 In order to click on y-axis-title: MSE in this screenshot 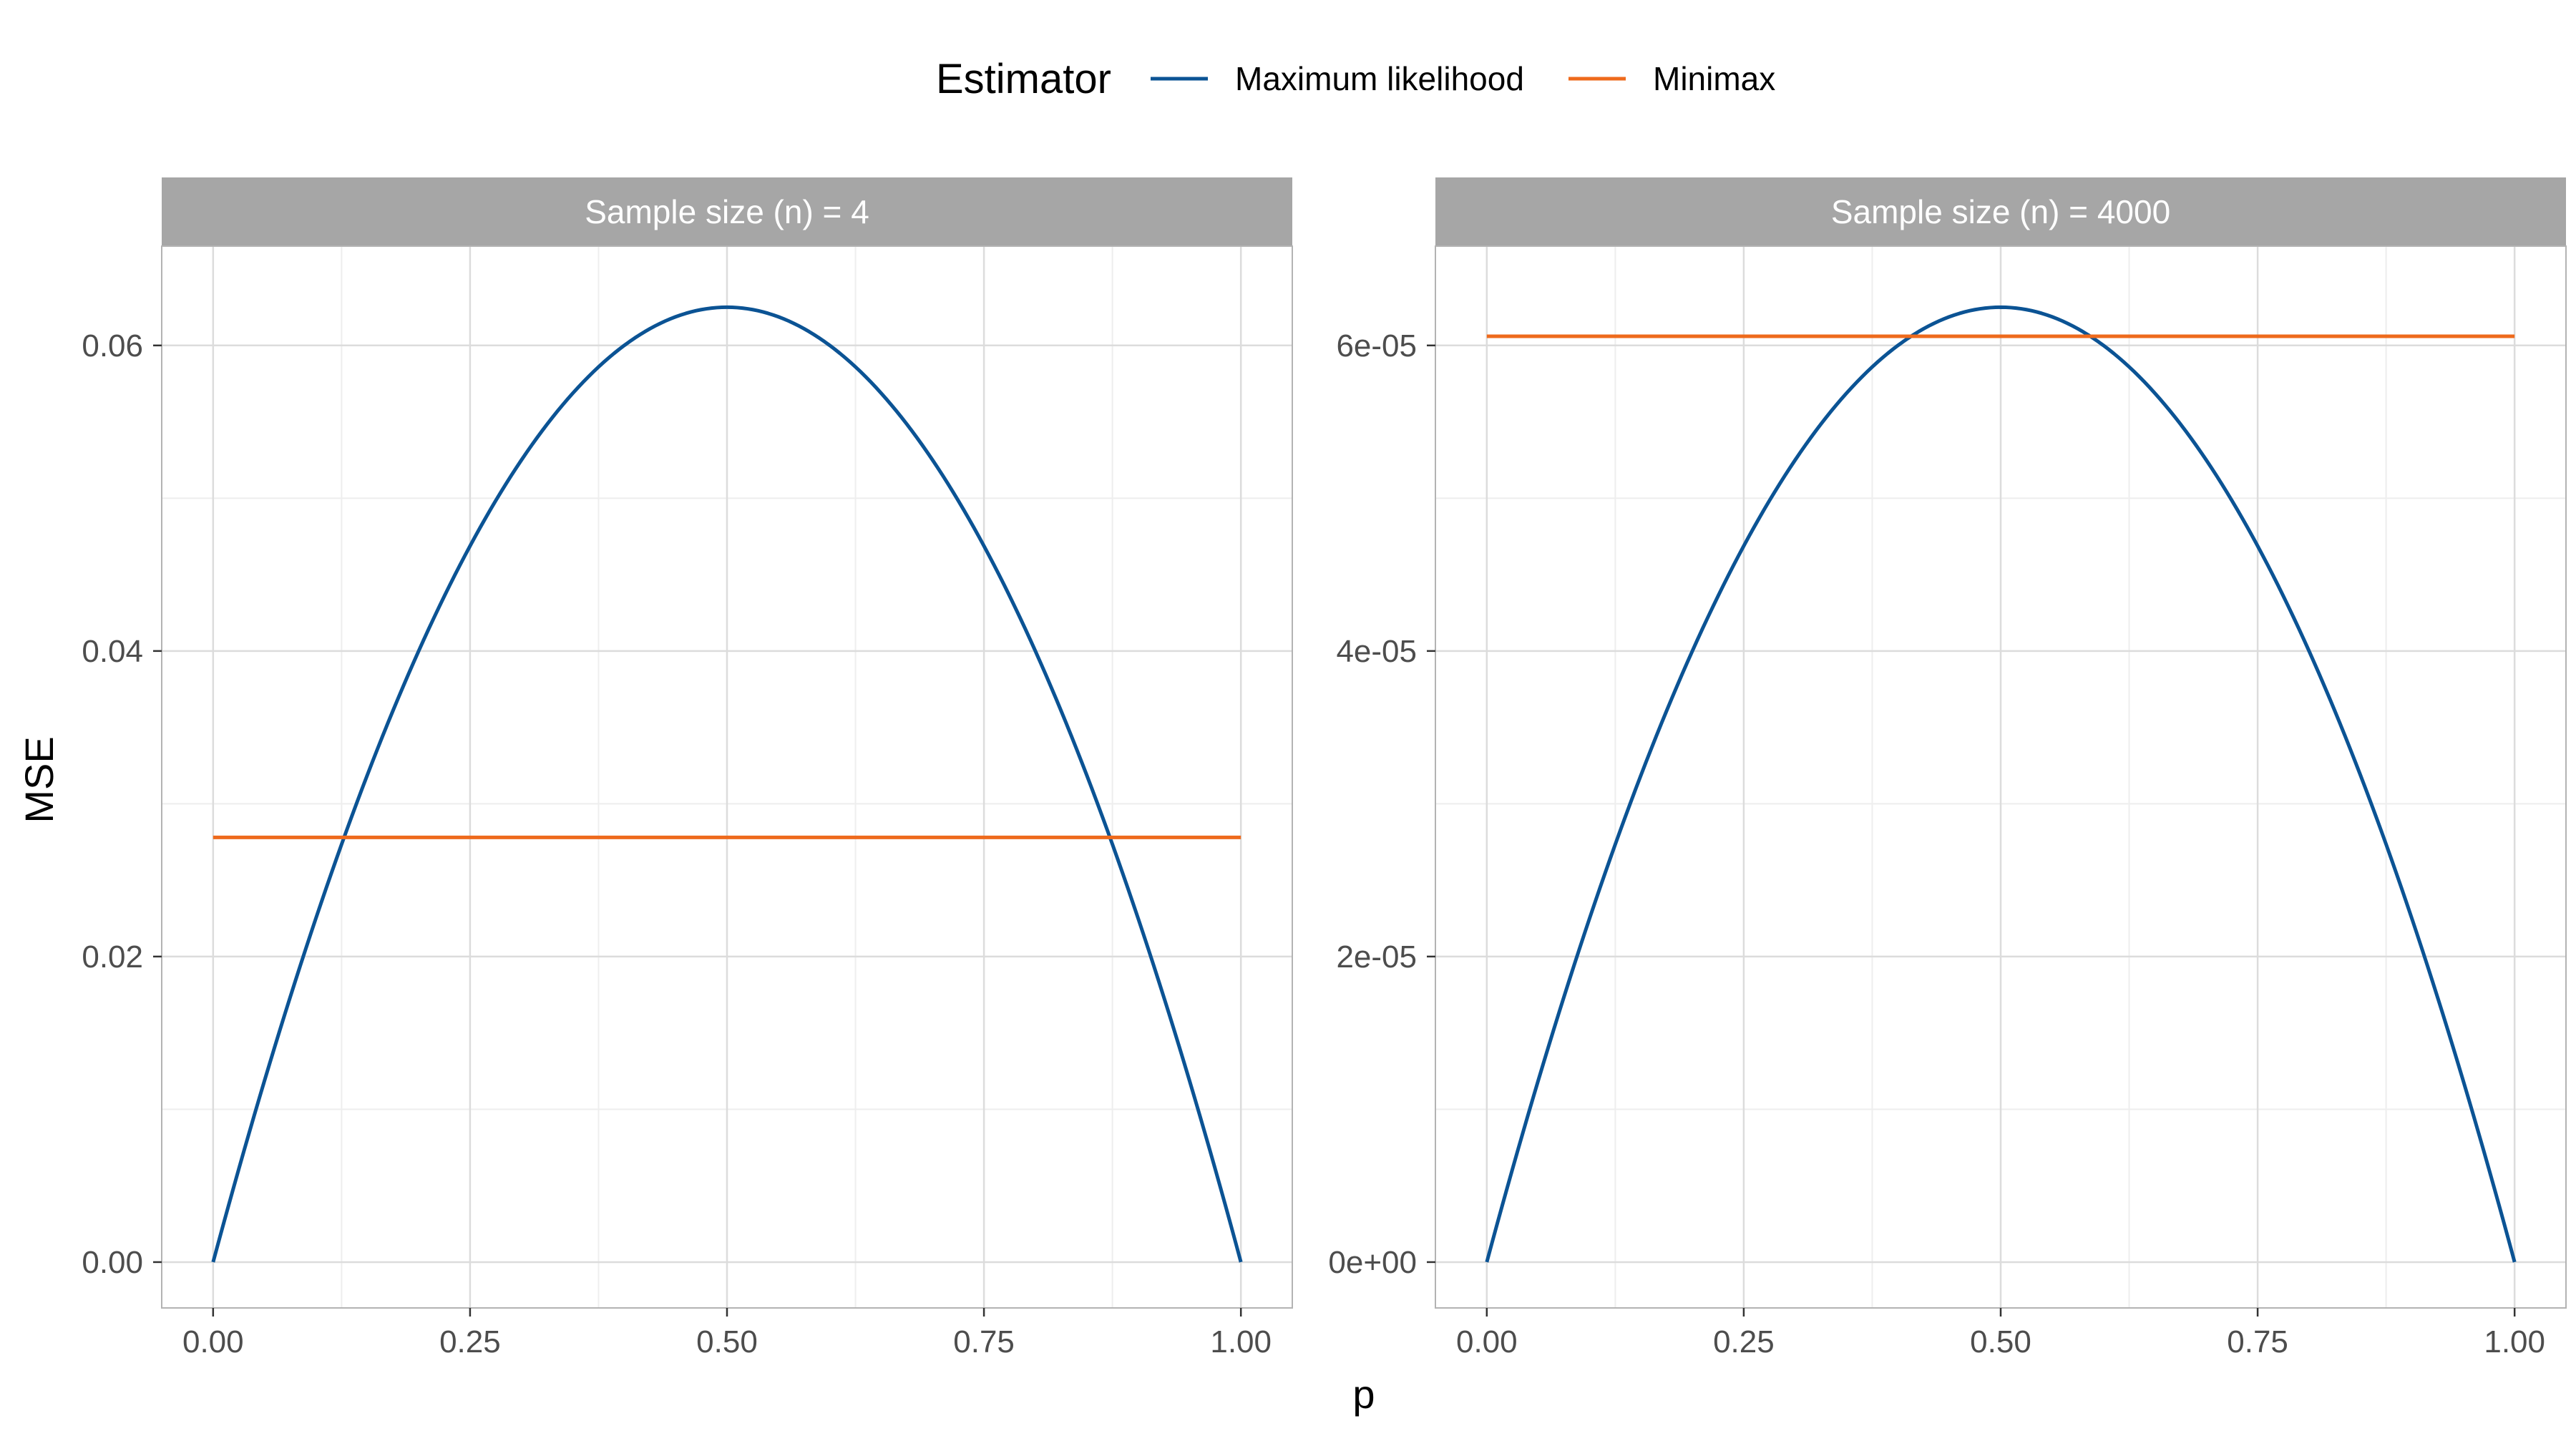, I will do `click(39, 779)`.